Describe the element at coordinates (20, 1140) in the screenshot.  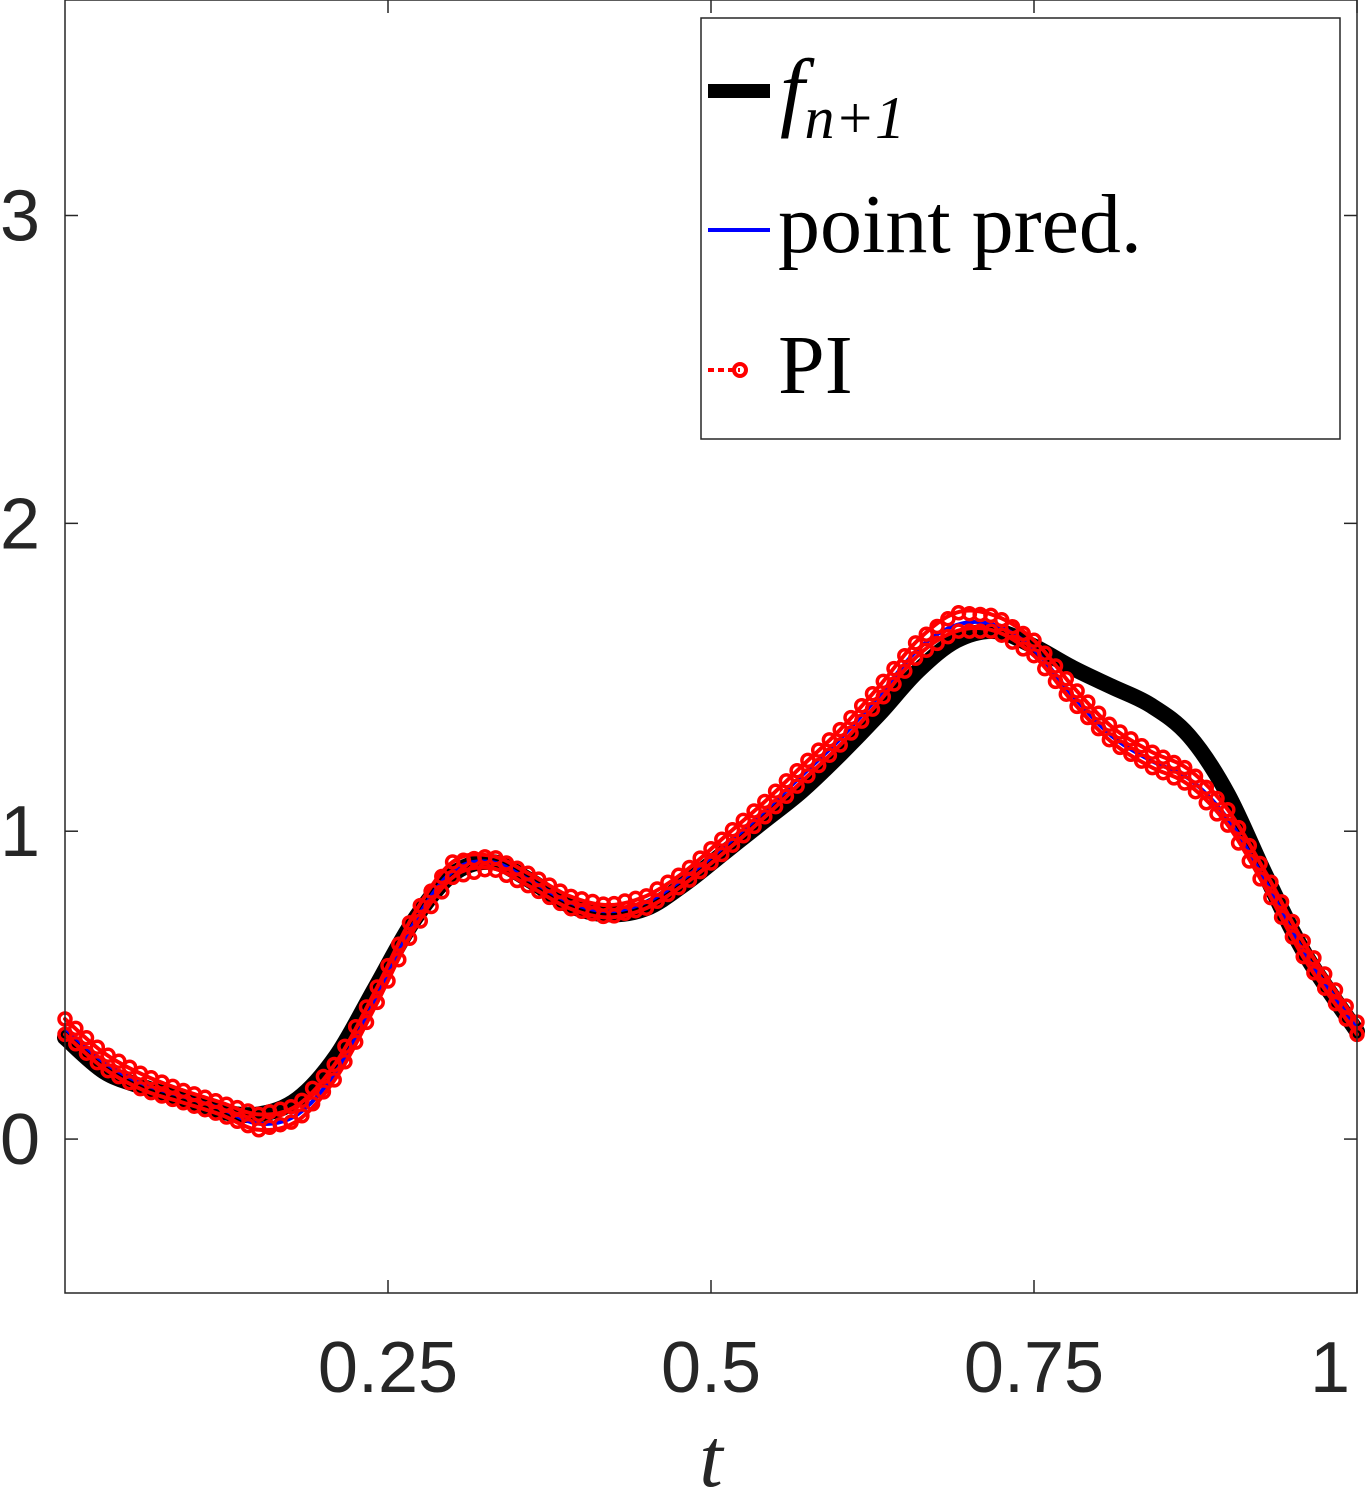
I see `y-tick-label: 0` at that location.